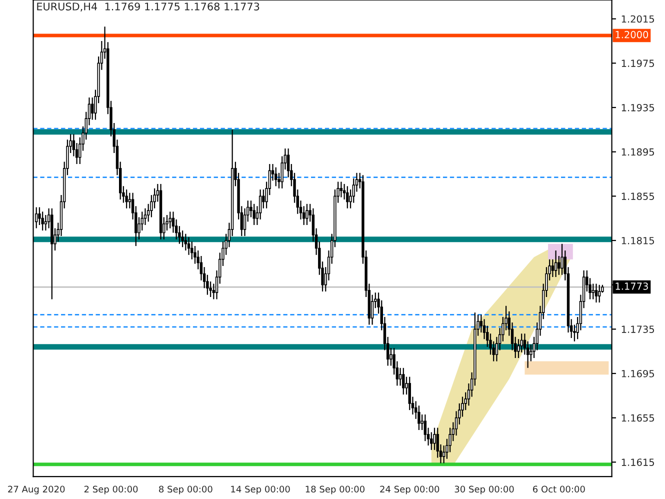 The image size is (665, 499). Describe the element at coordinates (638, 63) in the screenshot. I see `y-tick-label: 1.1975` at that location.